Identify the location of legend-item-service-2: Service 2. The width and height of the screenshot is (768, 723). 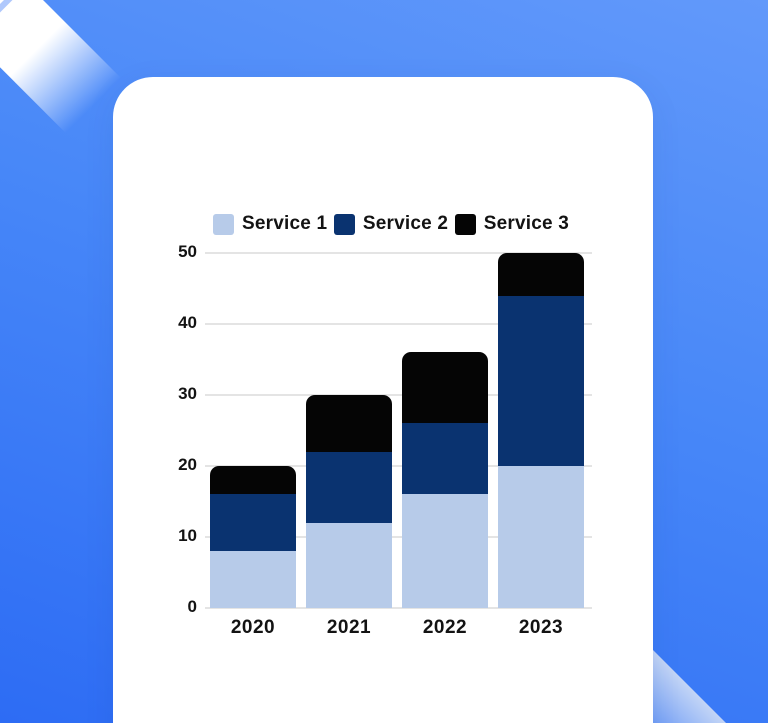
(391, 224).